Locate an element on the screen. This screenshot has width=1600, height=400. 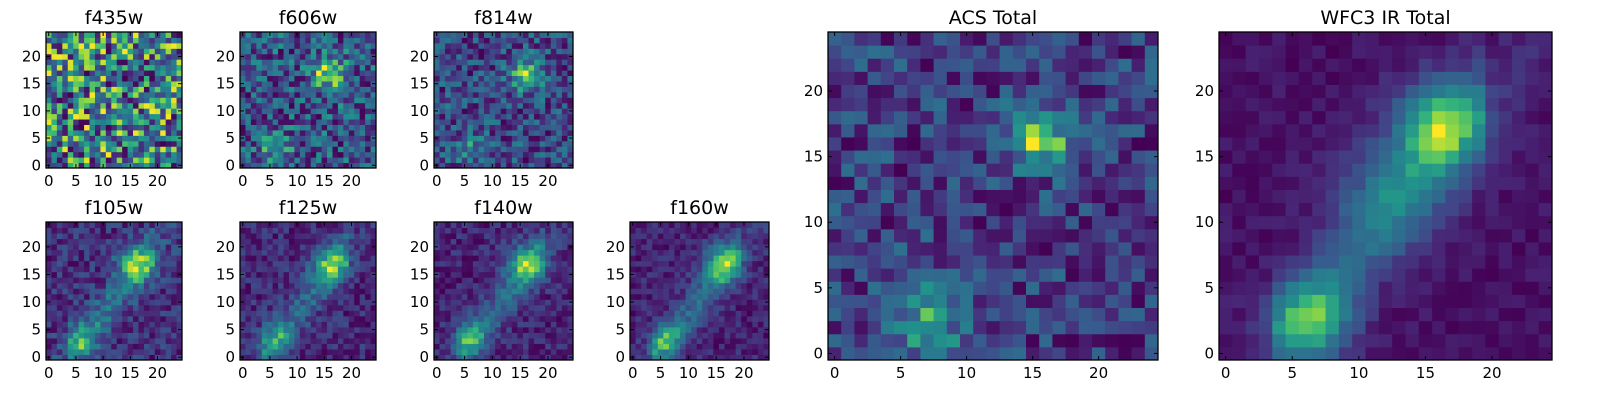
y-tick-label: 0 is located at coordinates (36, 357).